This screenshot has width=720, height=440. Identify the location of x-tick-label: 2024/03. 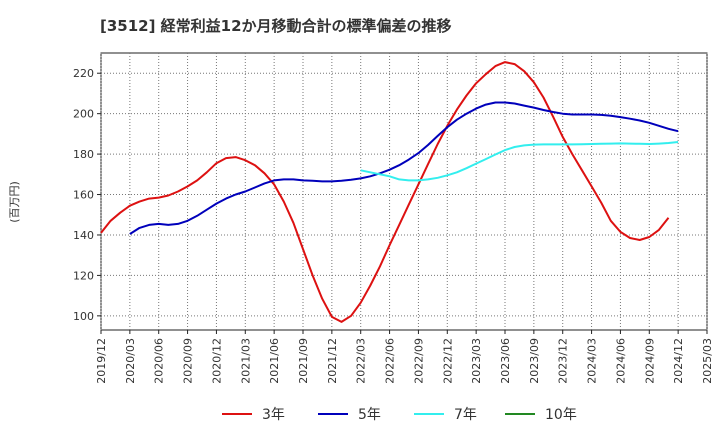
(592, 361).